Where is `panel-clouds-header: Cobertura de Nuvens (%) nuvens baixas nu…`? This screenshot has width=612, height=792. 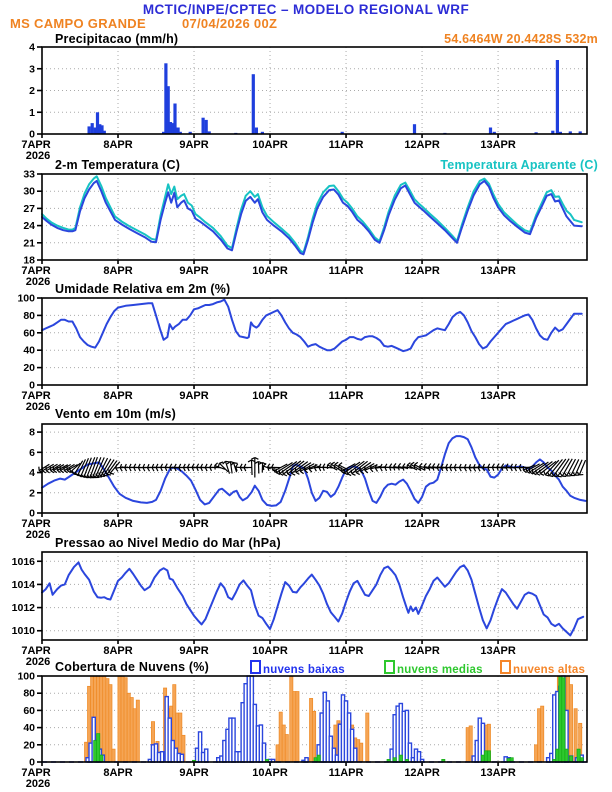 panel-clouds-header: Cobertura de Nuvens (%) nuvens baixas nu… is located at coordinates (306, 668).